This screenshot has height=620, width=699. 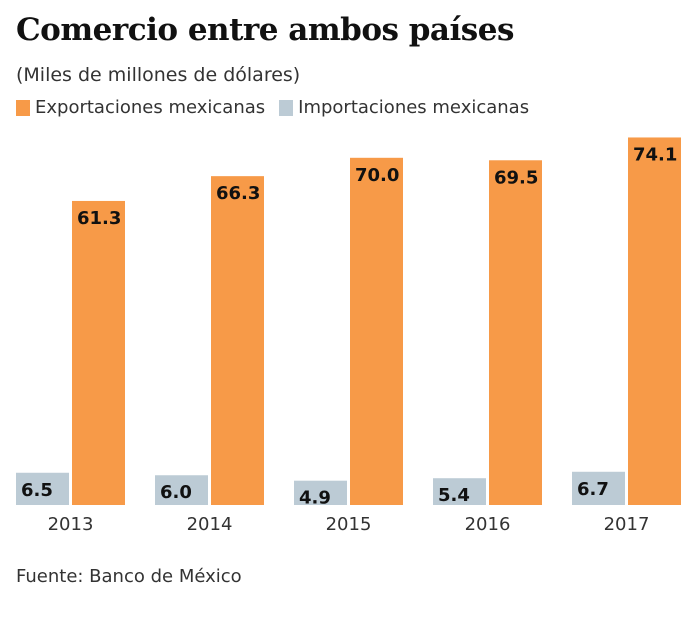 I want to click on legend-label: Exportaciones mexicanas, so click(x=150, y=107).